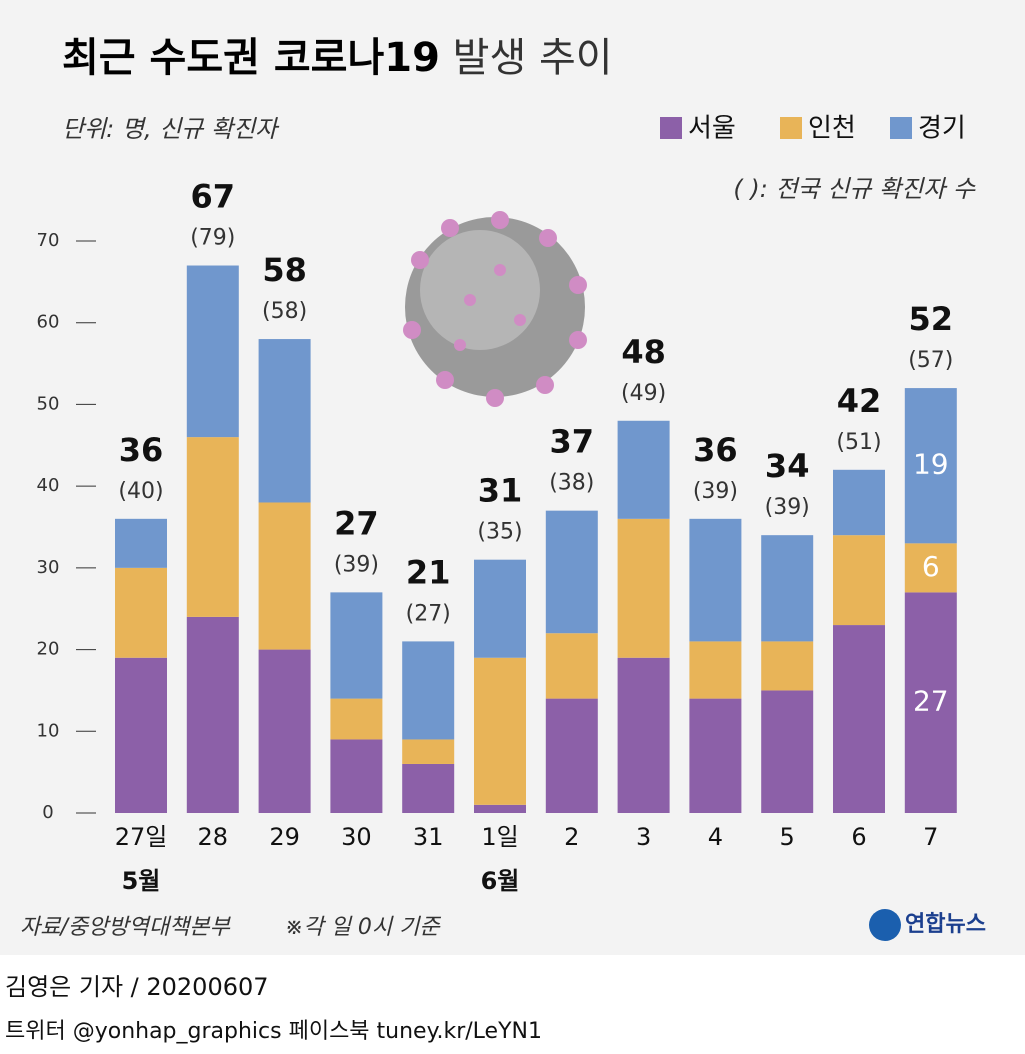 Image resolution: width=1025 pixels, height=1054 pixels. What do you see at coordinates (141, 837) in the screenshot?
I see `x-tick-label: 27일` at bounding box center [141, 837].